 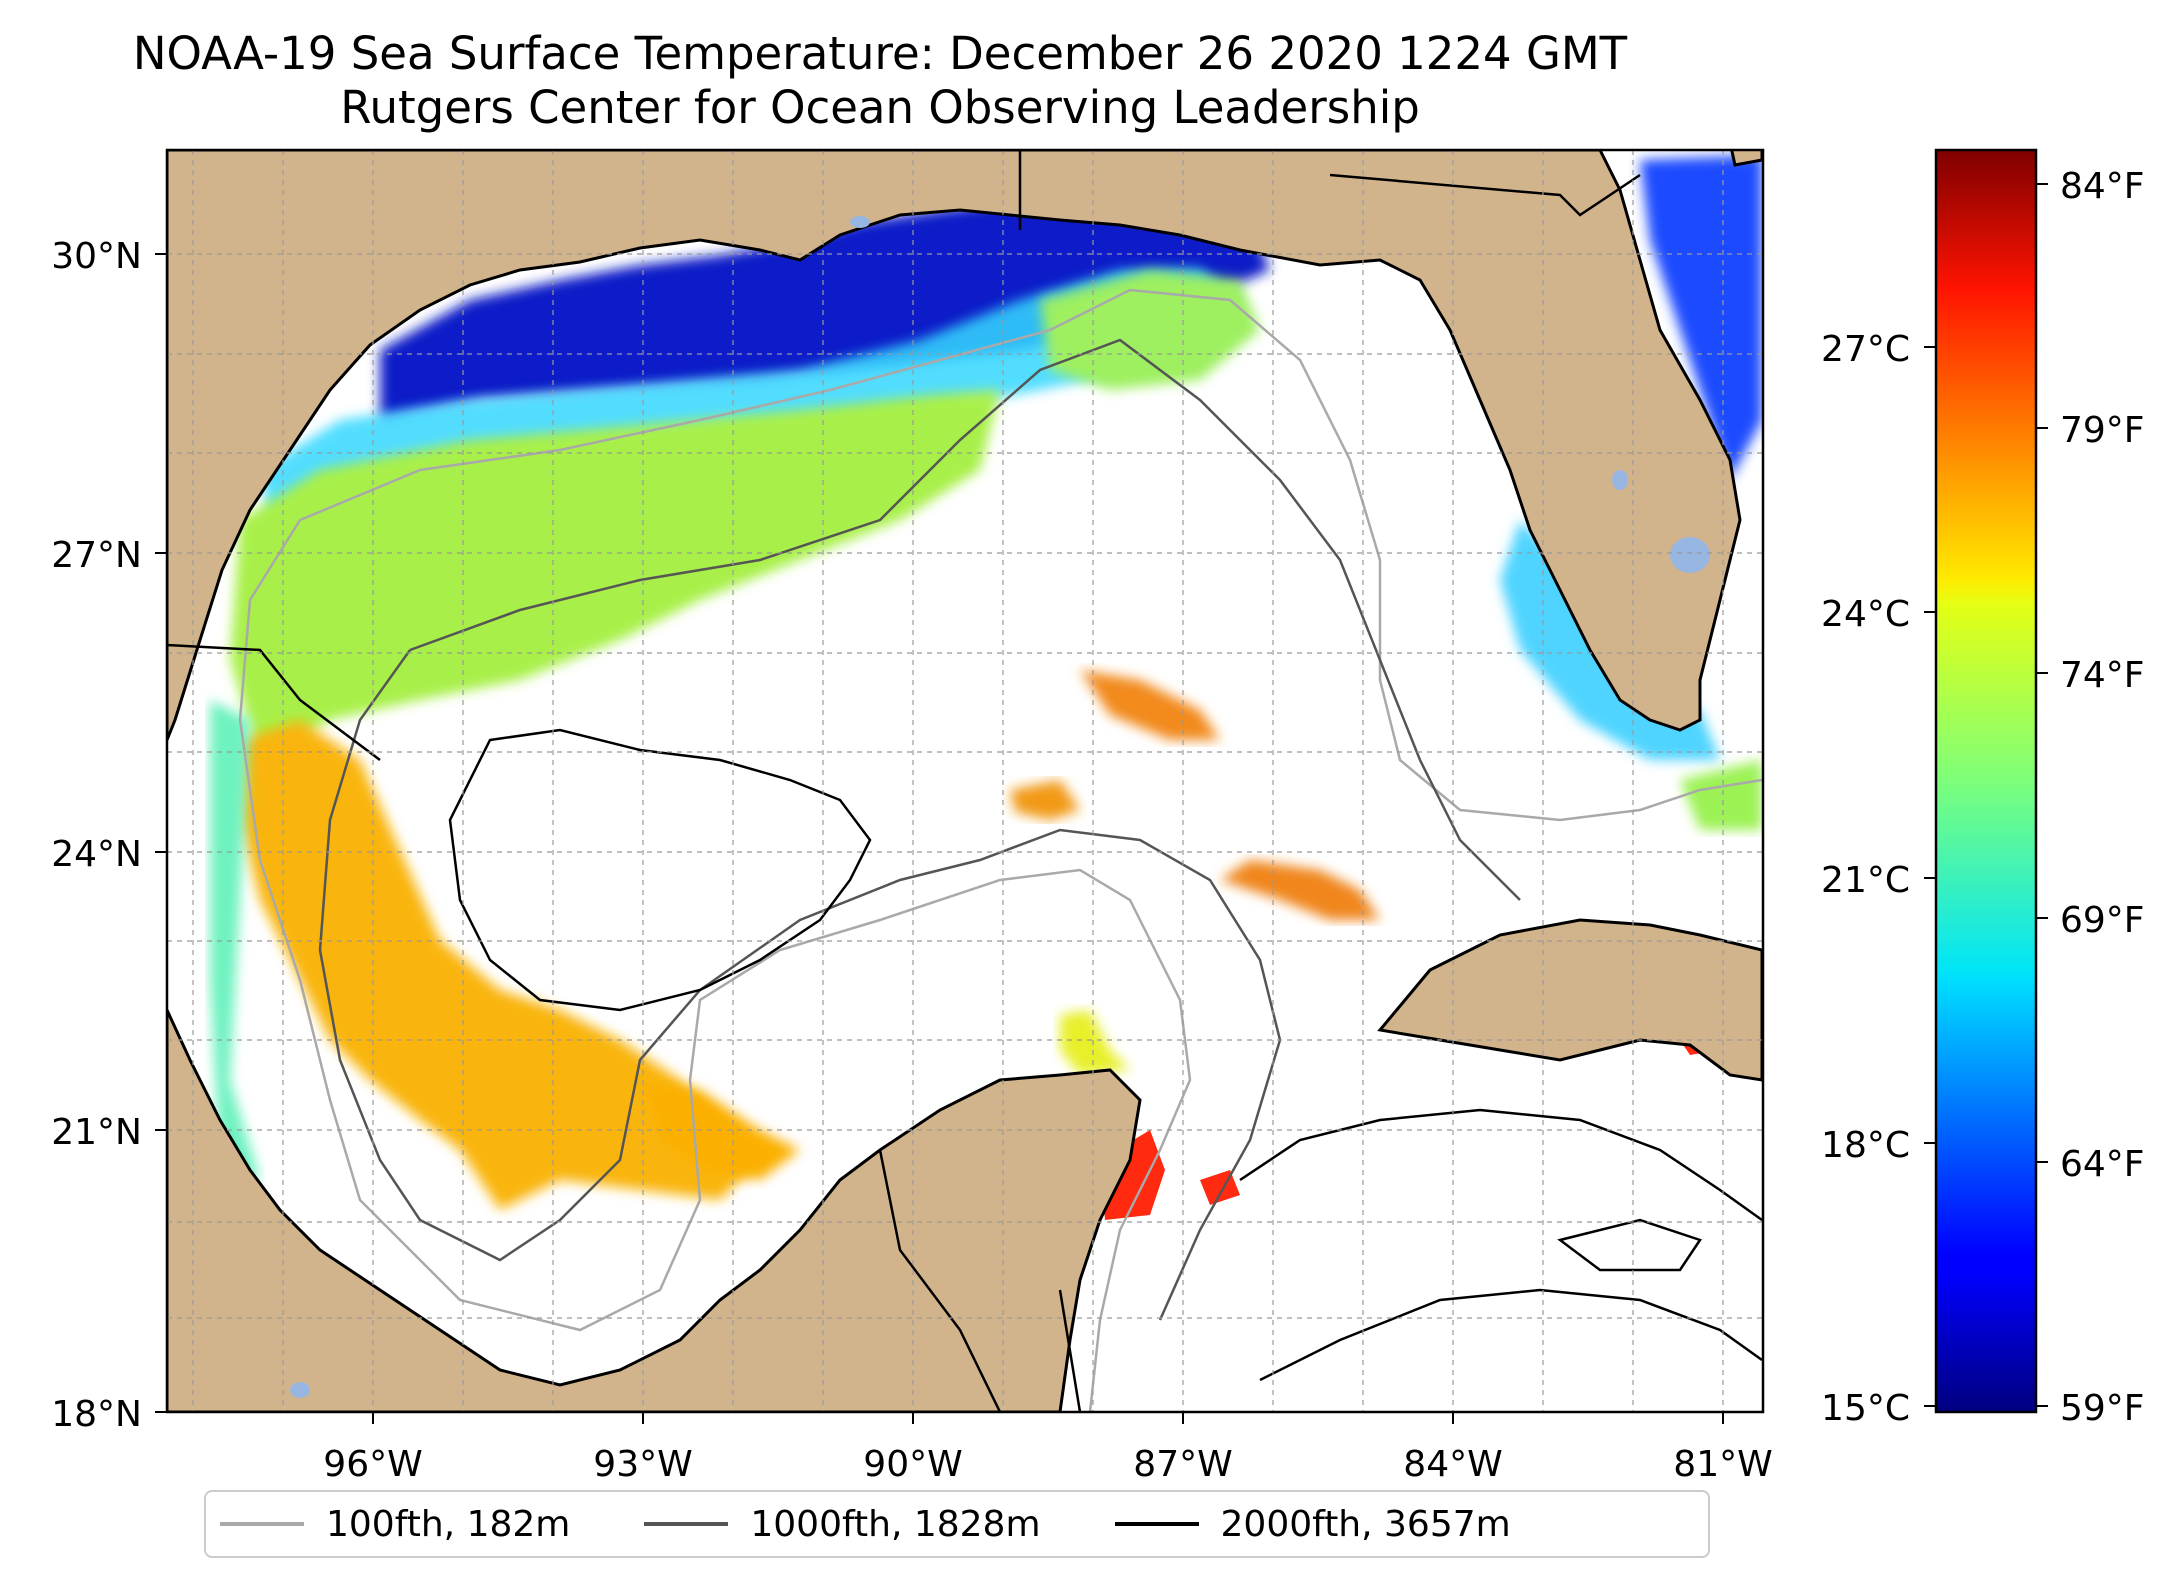 I want to click on sst-keys-green, so click(x=1721, y=795).